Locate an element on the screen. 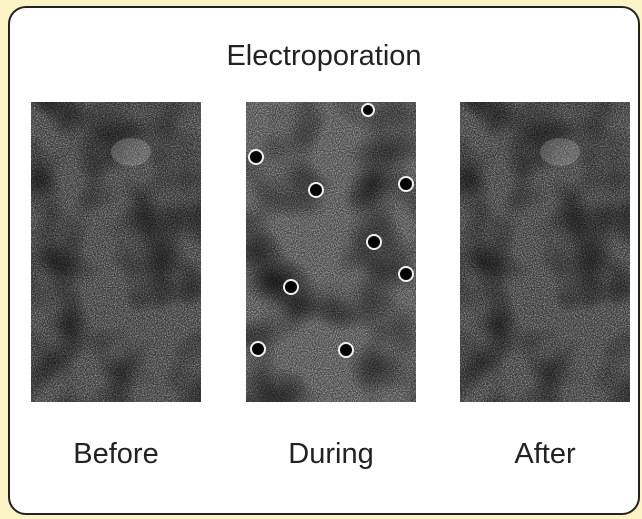 The width and height of the screenshot is (642, 519). label-before: Before is located at coordinates (116, 454).